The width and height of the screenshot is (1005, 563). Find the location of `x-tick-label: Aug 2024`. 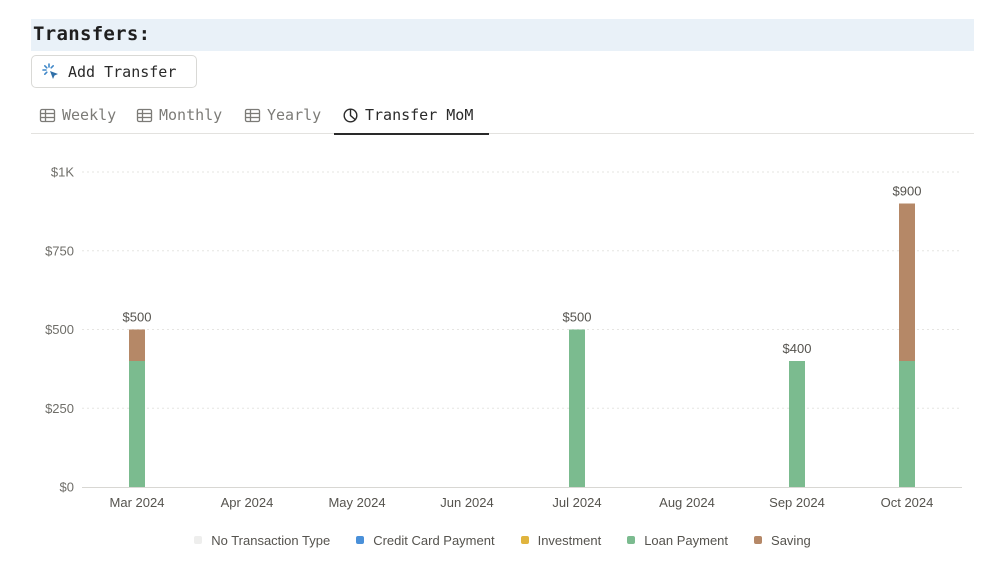

x-tick-label: Aug 2024 is located at coordinates (687, 502).